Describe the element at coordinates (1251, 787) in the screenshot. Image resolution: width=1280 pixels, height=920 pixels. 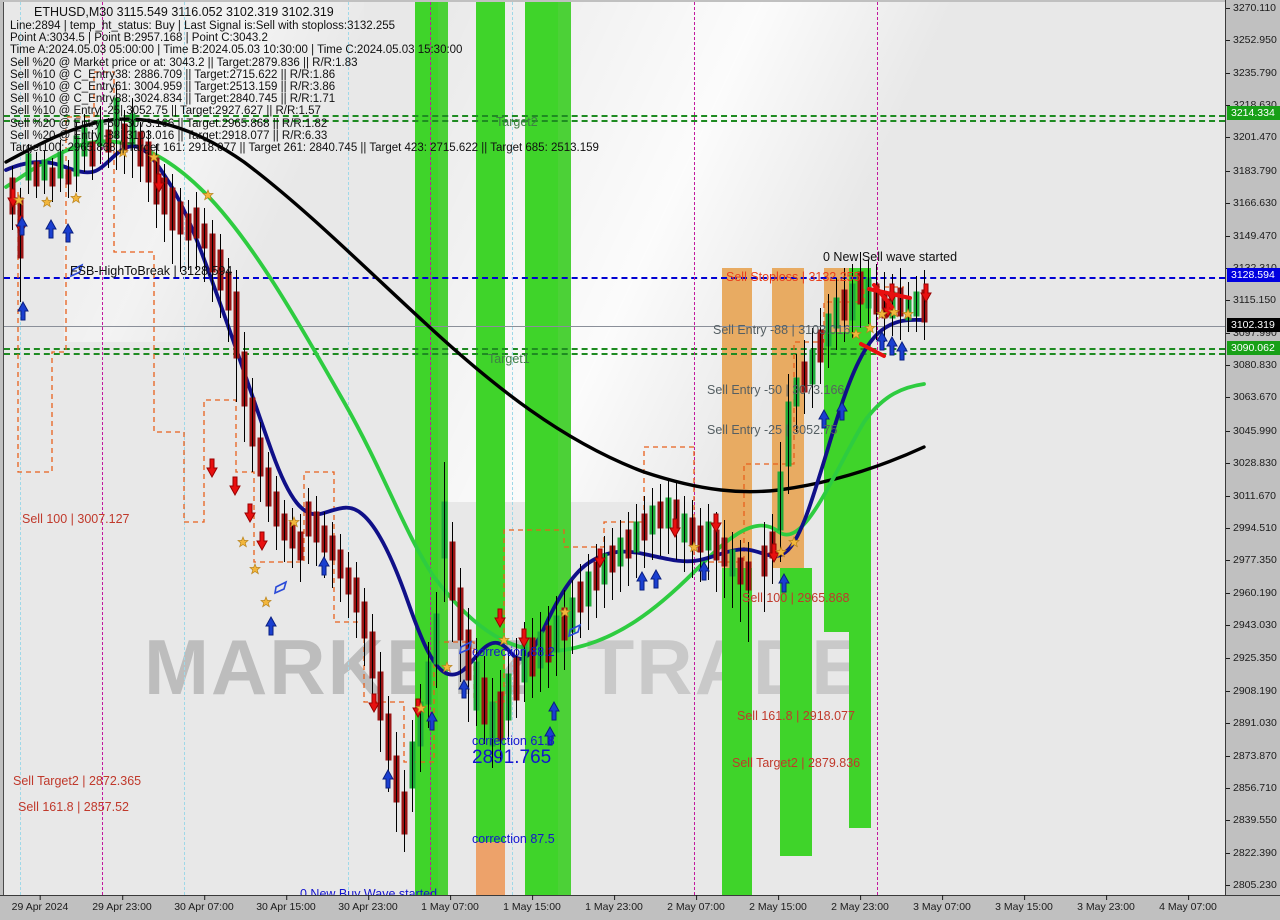
I see `price-tick: 2856.710` at that location.